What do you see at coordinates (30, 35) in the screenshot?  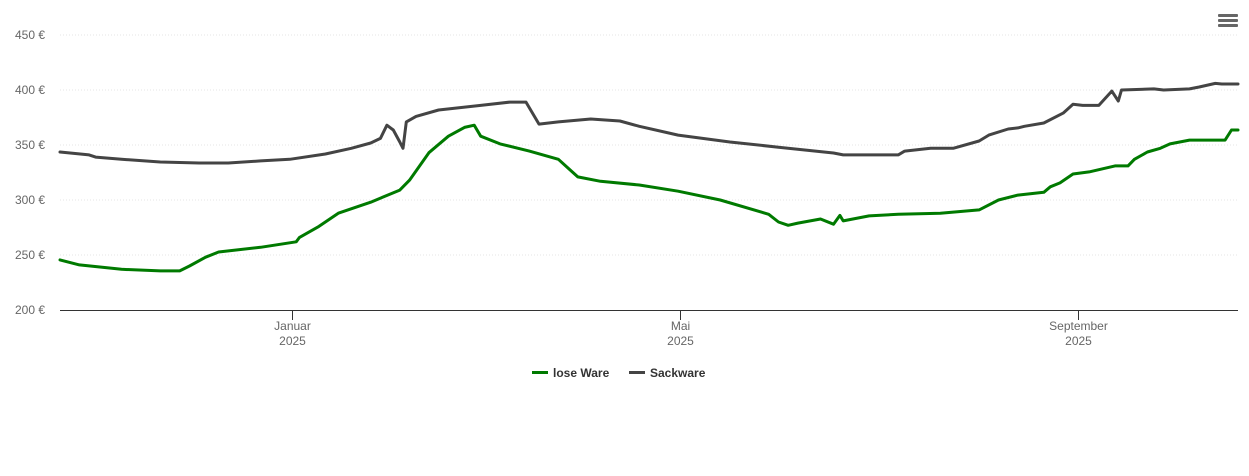 I see `y-tick-label: 450 €` at bounding box center [30, 35].